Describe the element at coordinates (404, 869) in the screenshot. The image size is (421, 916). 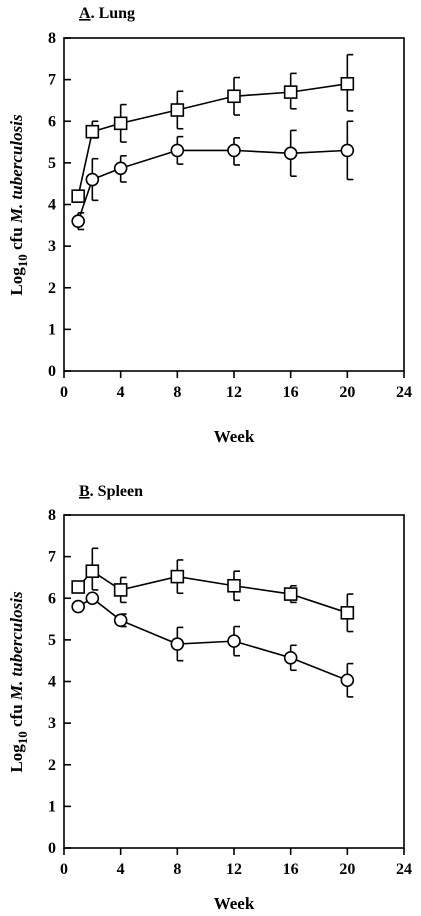
I see `panel-b-x-tick-label: 24` at that location.